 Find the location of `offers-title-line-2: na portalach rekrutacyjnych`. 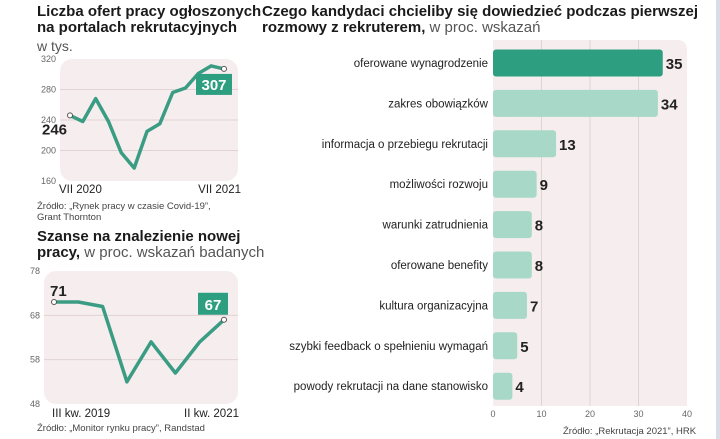

offers-title-line-2: na portalach rekrutacyjnych is located at coordinates (137, 27).